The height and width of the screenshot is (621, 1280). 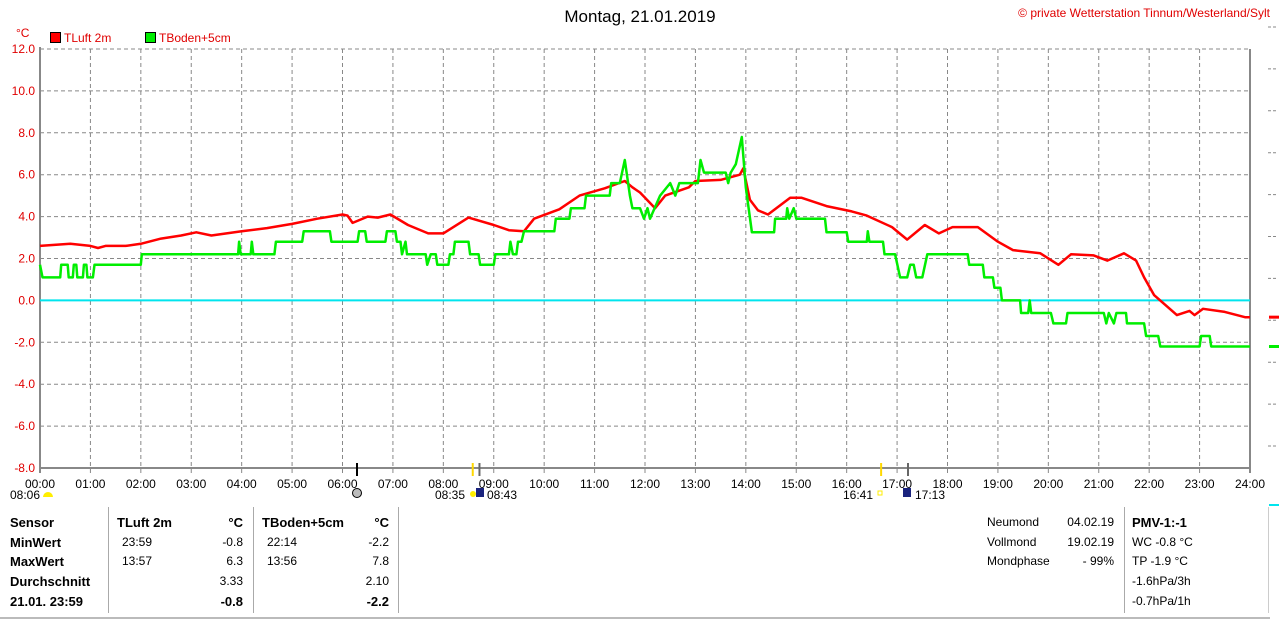 I want to click on legend-item-tboden: TBoden+5cm, so click(x=188, y=38).